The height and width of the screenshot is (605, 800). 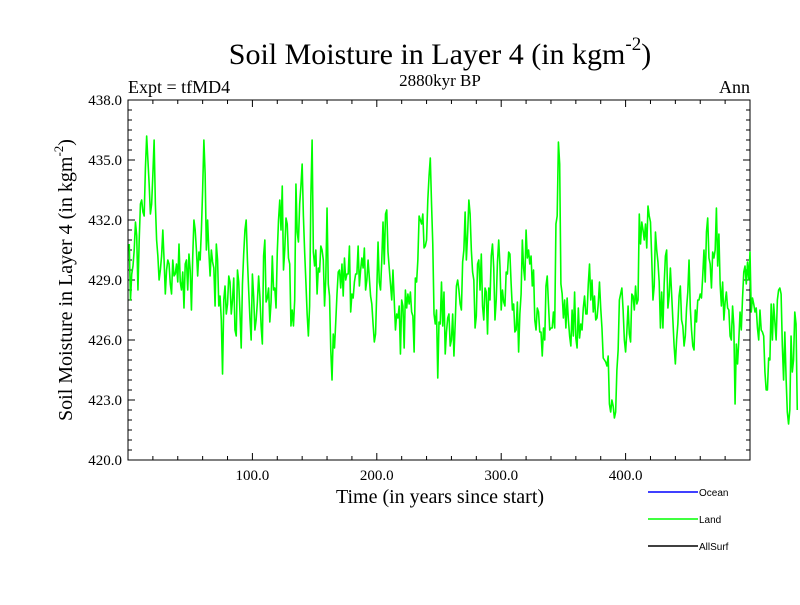 I want to click on y-axis-label: Soil Moisture in Layer 4 (in kgm-2), so click(x=64, y=280).